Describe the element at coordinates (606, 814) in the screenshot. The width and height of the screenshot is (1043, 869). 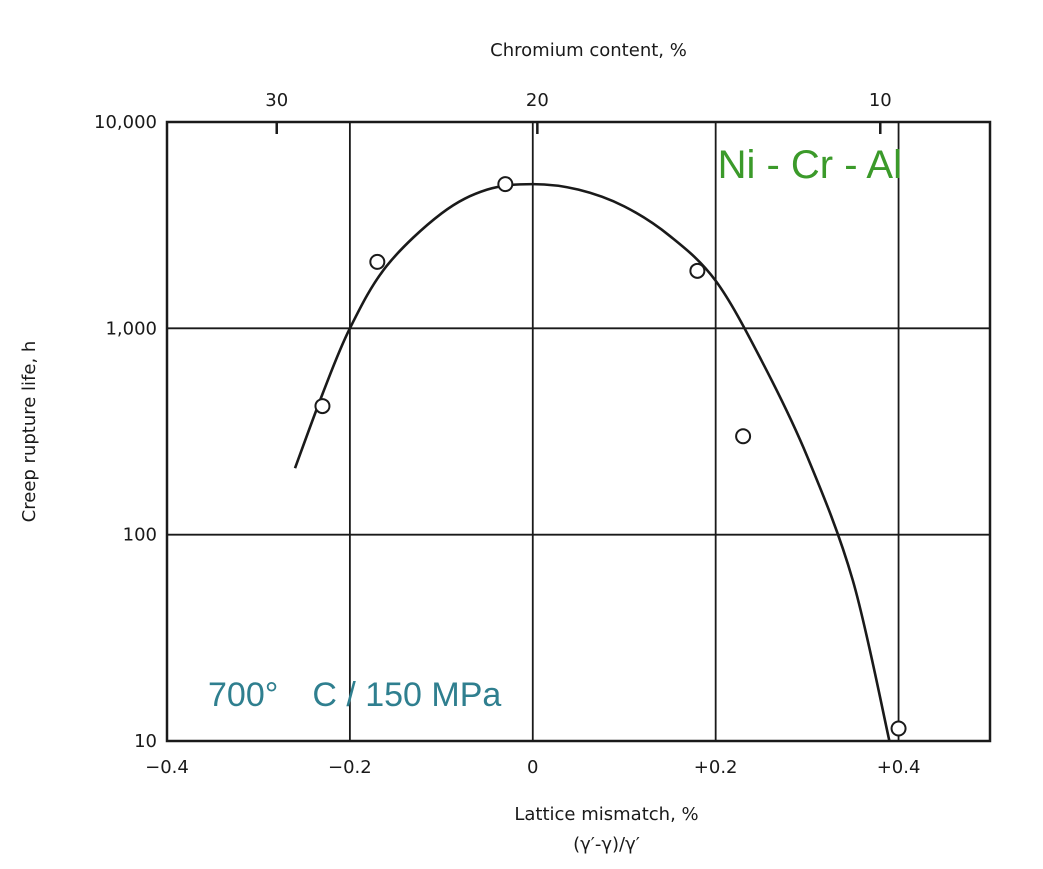
I see `x-axis-title: Lattice mismatch, %` at that location.